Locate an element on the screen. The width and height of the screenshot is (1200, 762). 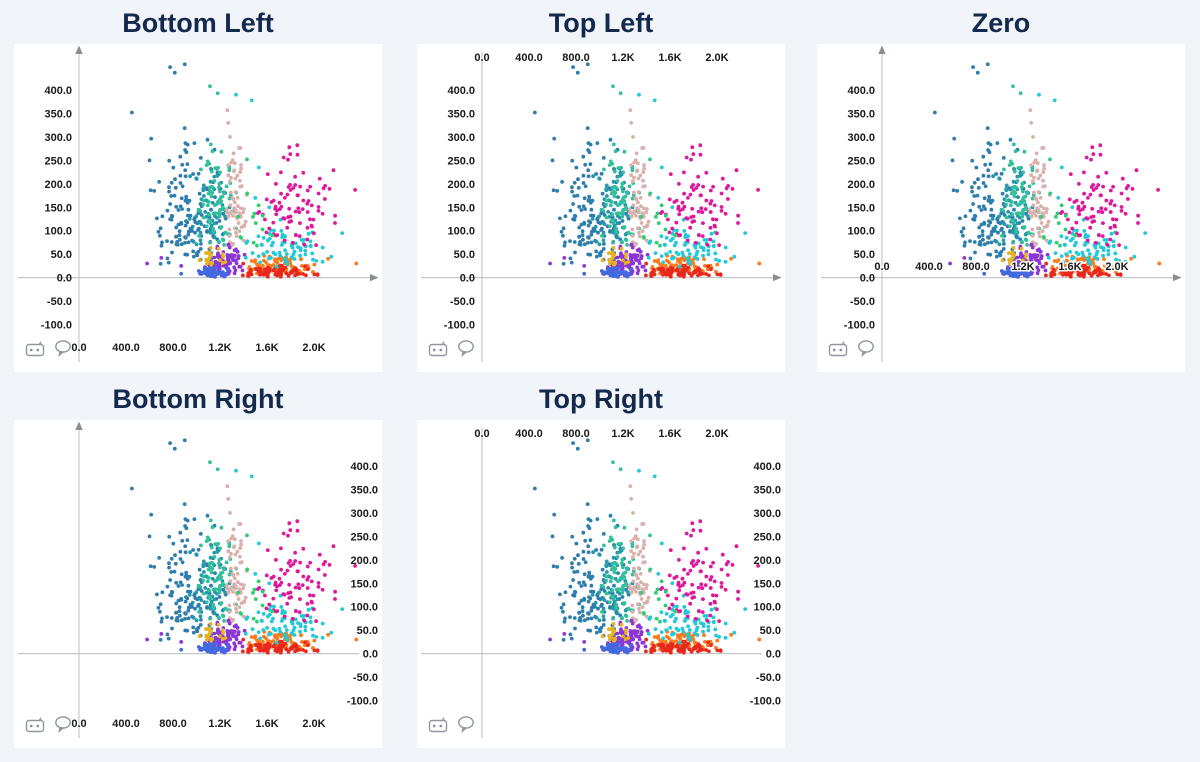
panel-title: Top Left is located at coordinates (601, 23).